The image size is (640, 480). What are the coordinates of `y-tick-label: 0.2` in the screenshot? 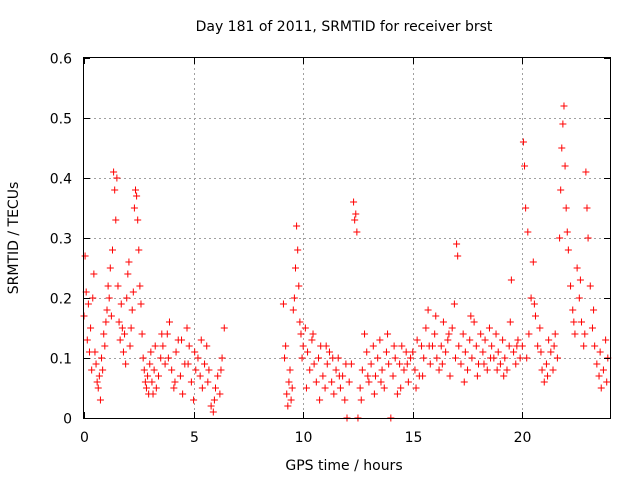 It's located at (61, 300).